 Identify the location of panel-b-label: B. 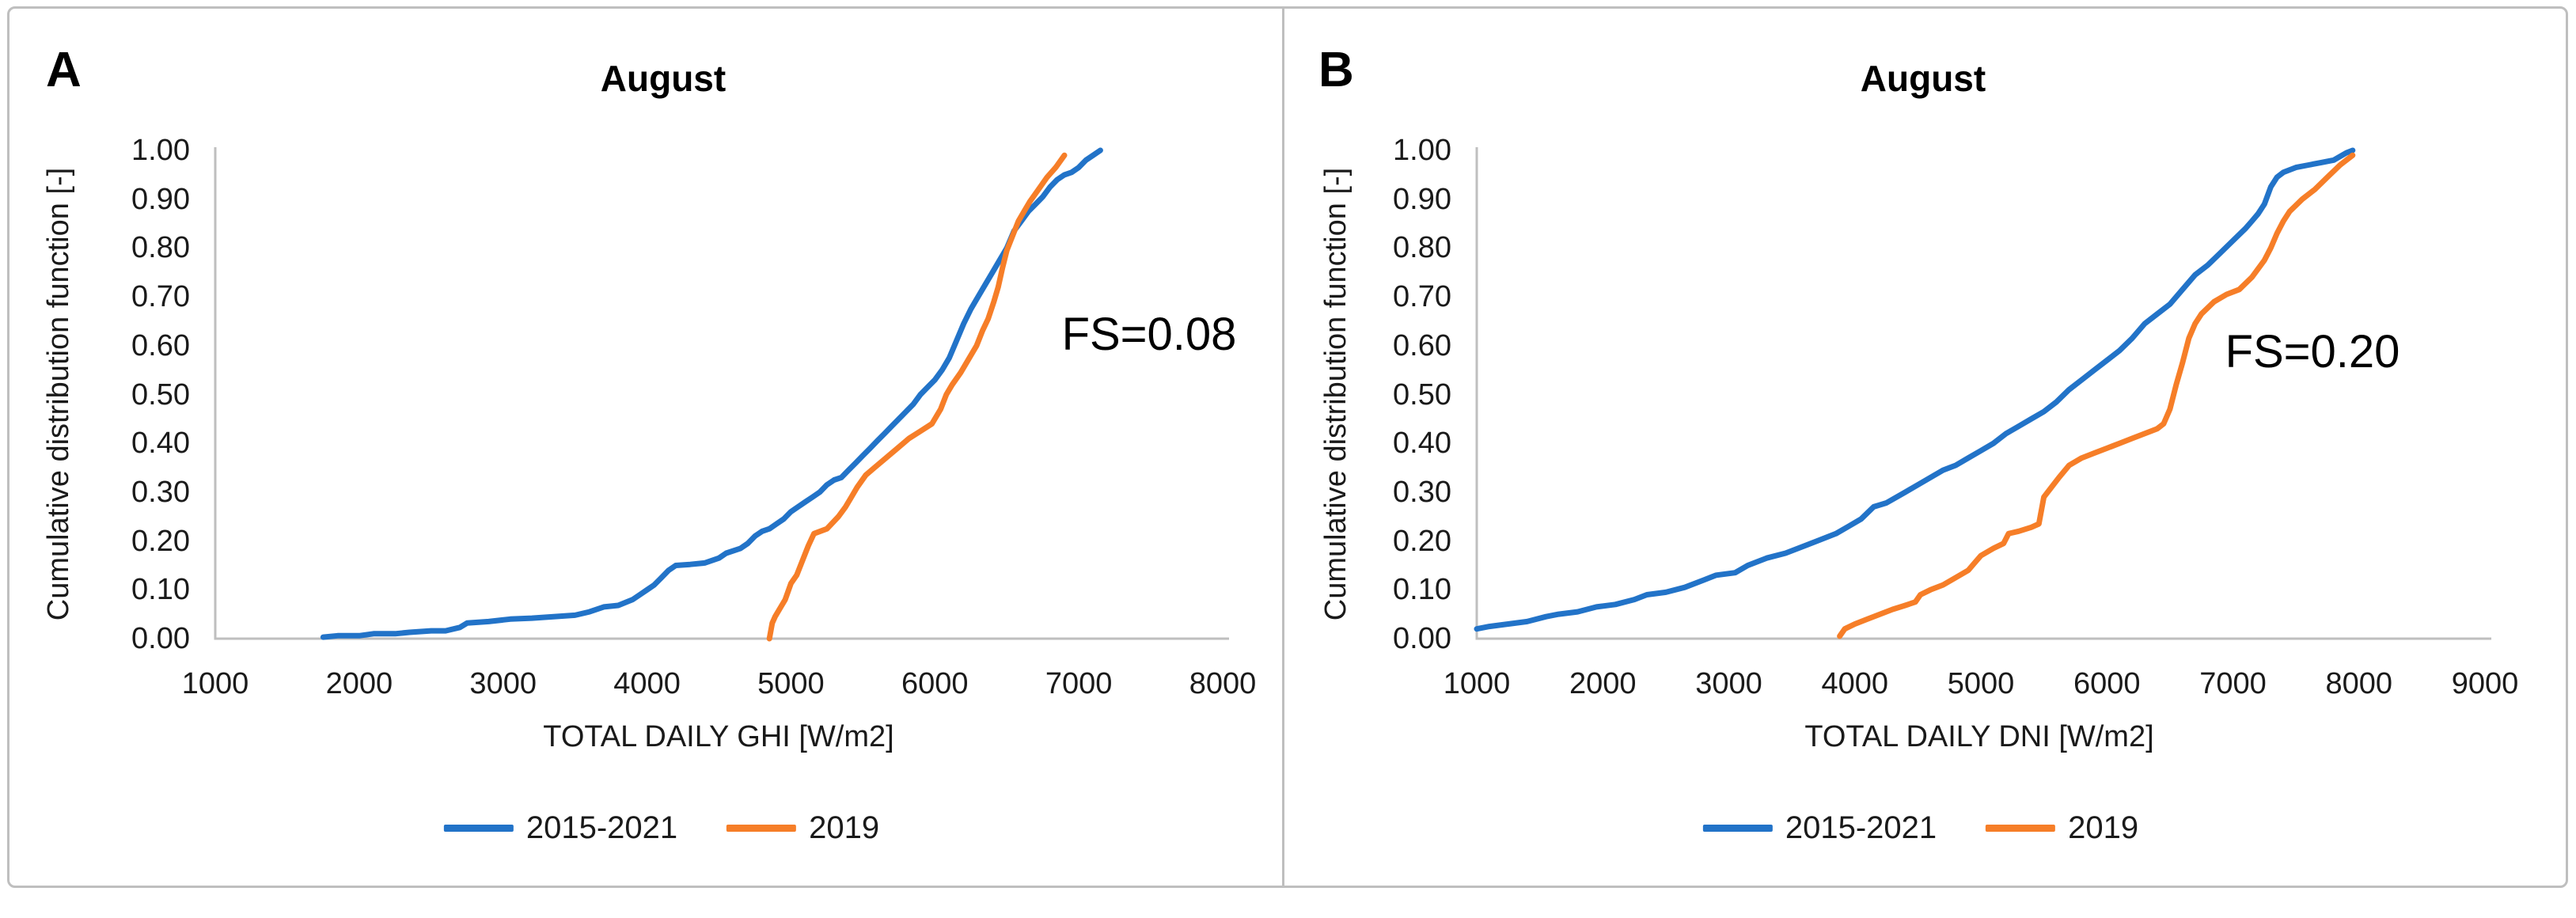
(1336, 70).